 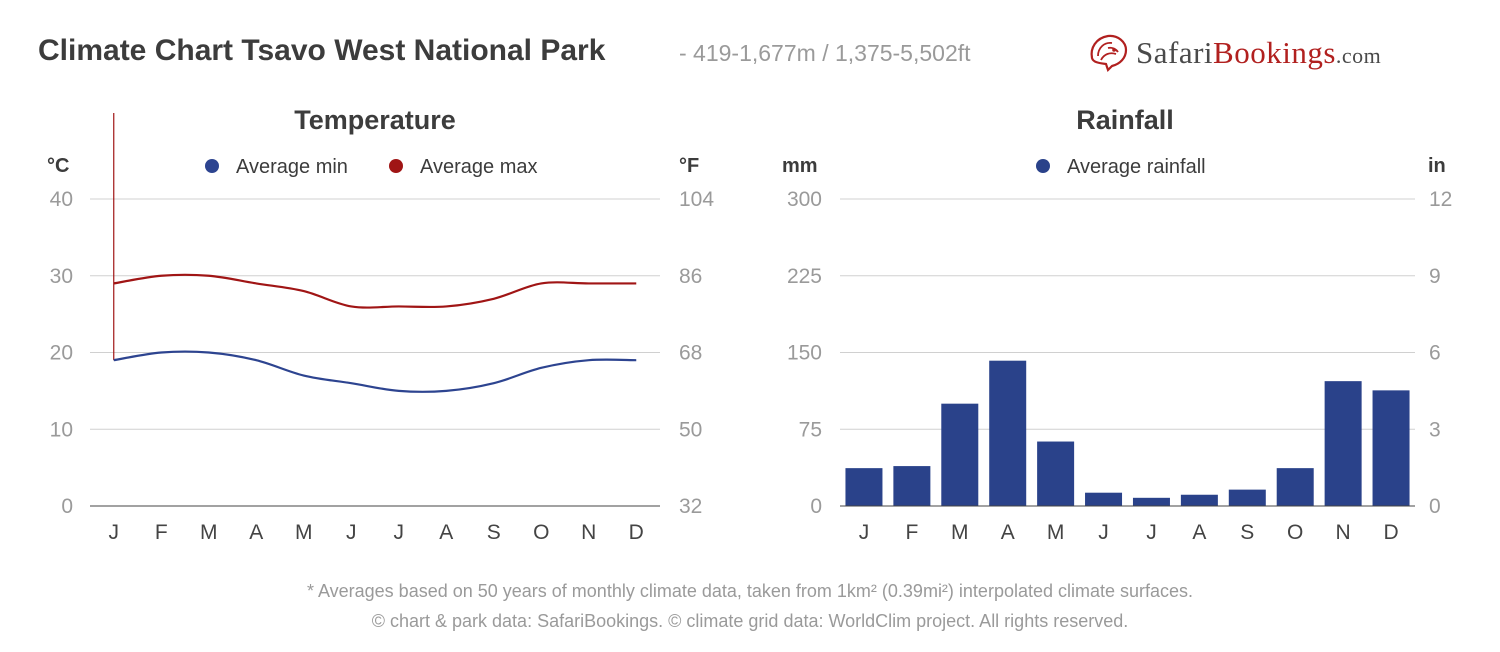 What do you see at coordinates (541, 532) in the screenshot?
I see `temperature-x-tick: O` at bounding box center [541, 532].